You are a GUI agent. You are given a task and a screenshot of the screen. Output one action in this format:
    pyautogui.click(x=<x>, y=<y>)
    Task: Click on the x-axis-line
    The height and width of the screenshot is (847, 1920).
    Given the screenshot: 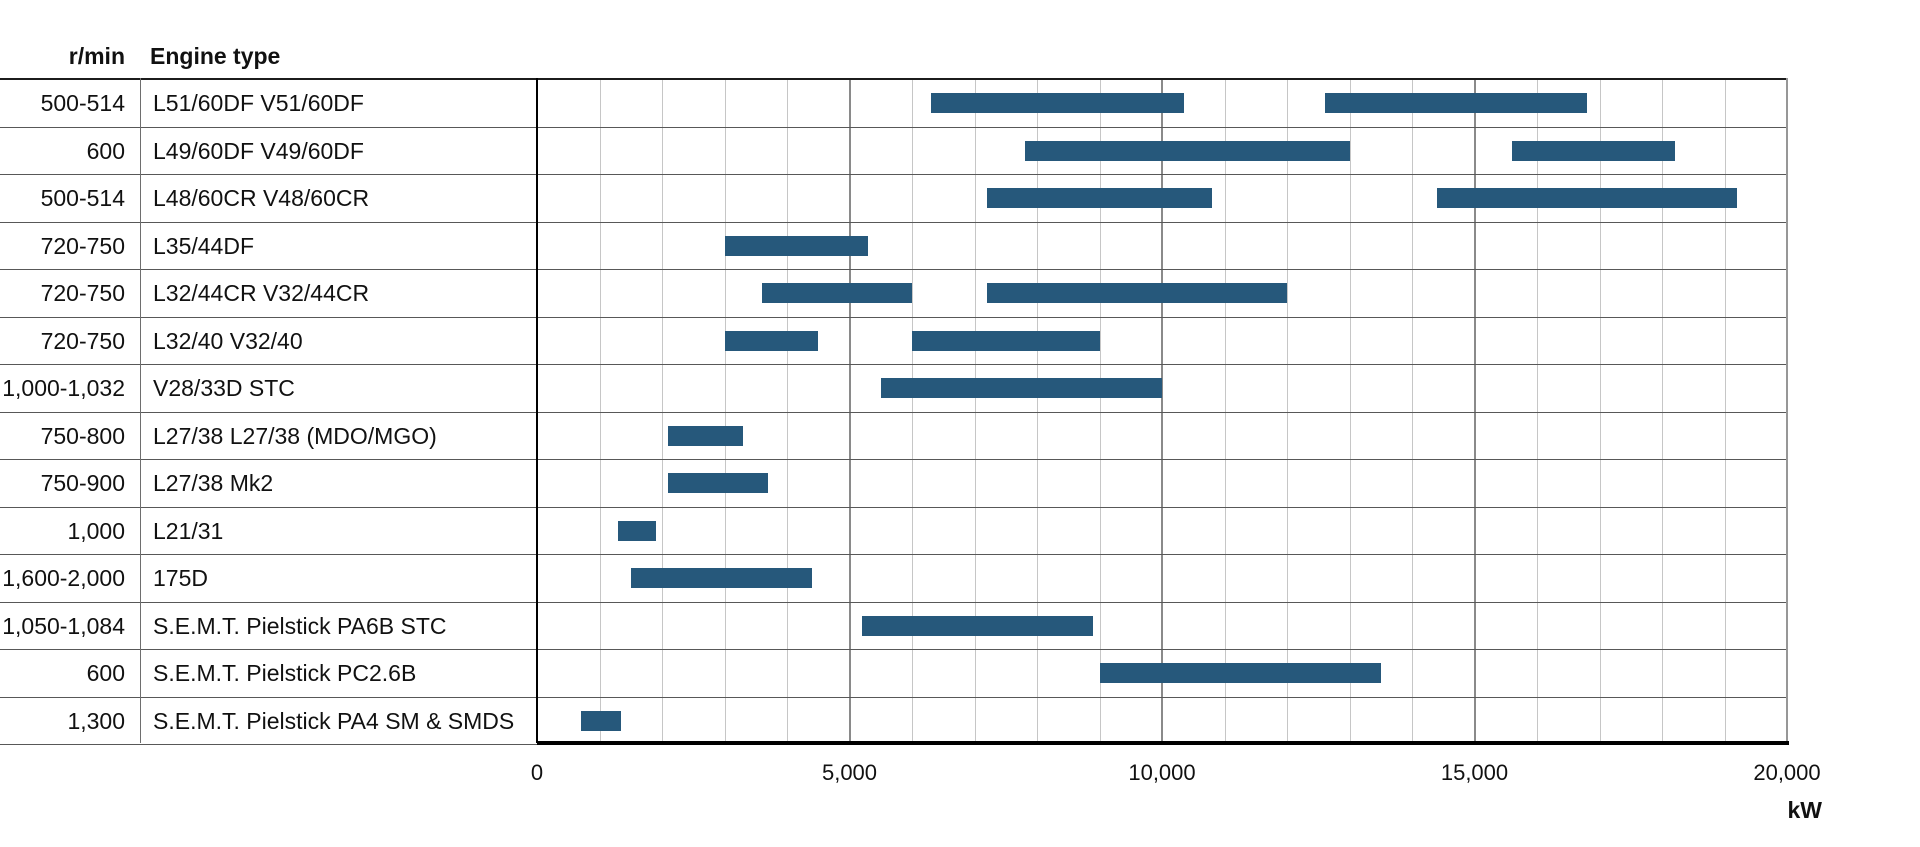 What is the action you would take?
    pyautogui.click(x=1163, y=743)
    